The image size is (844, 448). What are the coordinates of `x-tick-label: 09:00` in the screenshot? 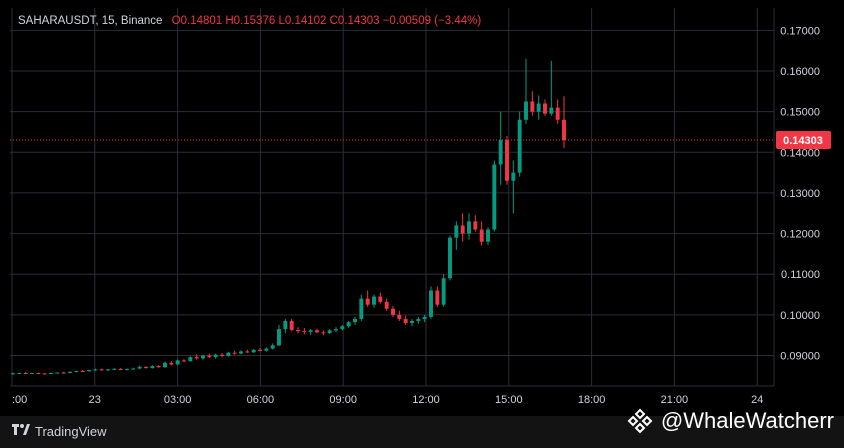 It's located at (343, 400).